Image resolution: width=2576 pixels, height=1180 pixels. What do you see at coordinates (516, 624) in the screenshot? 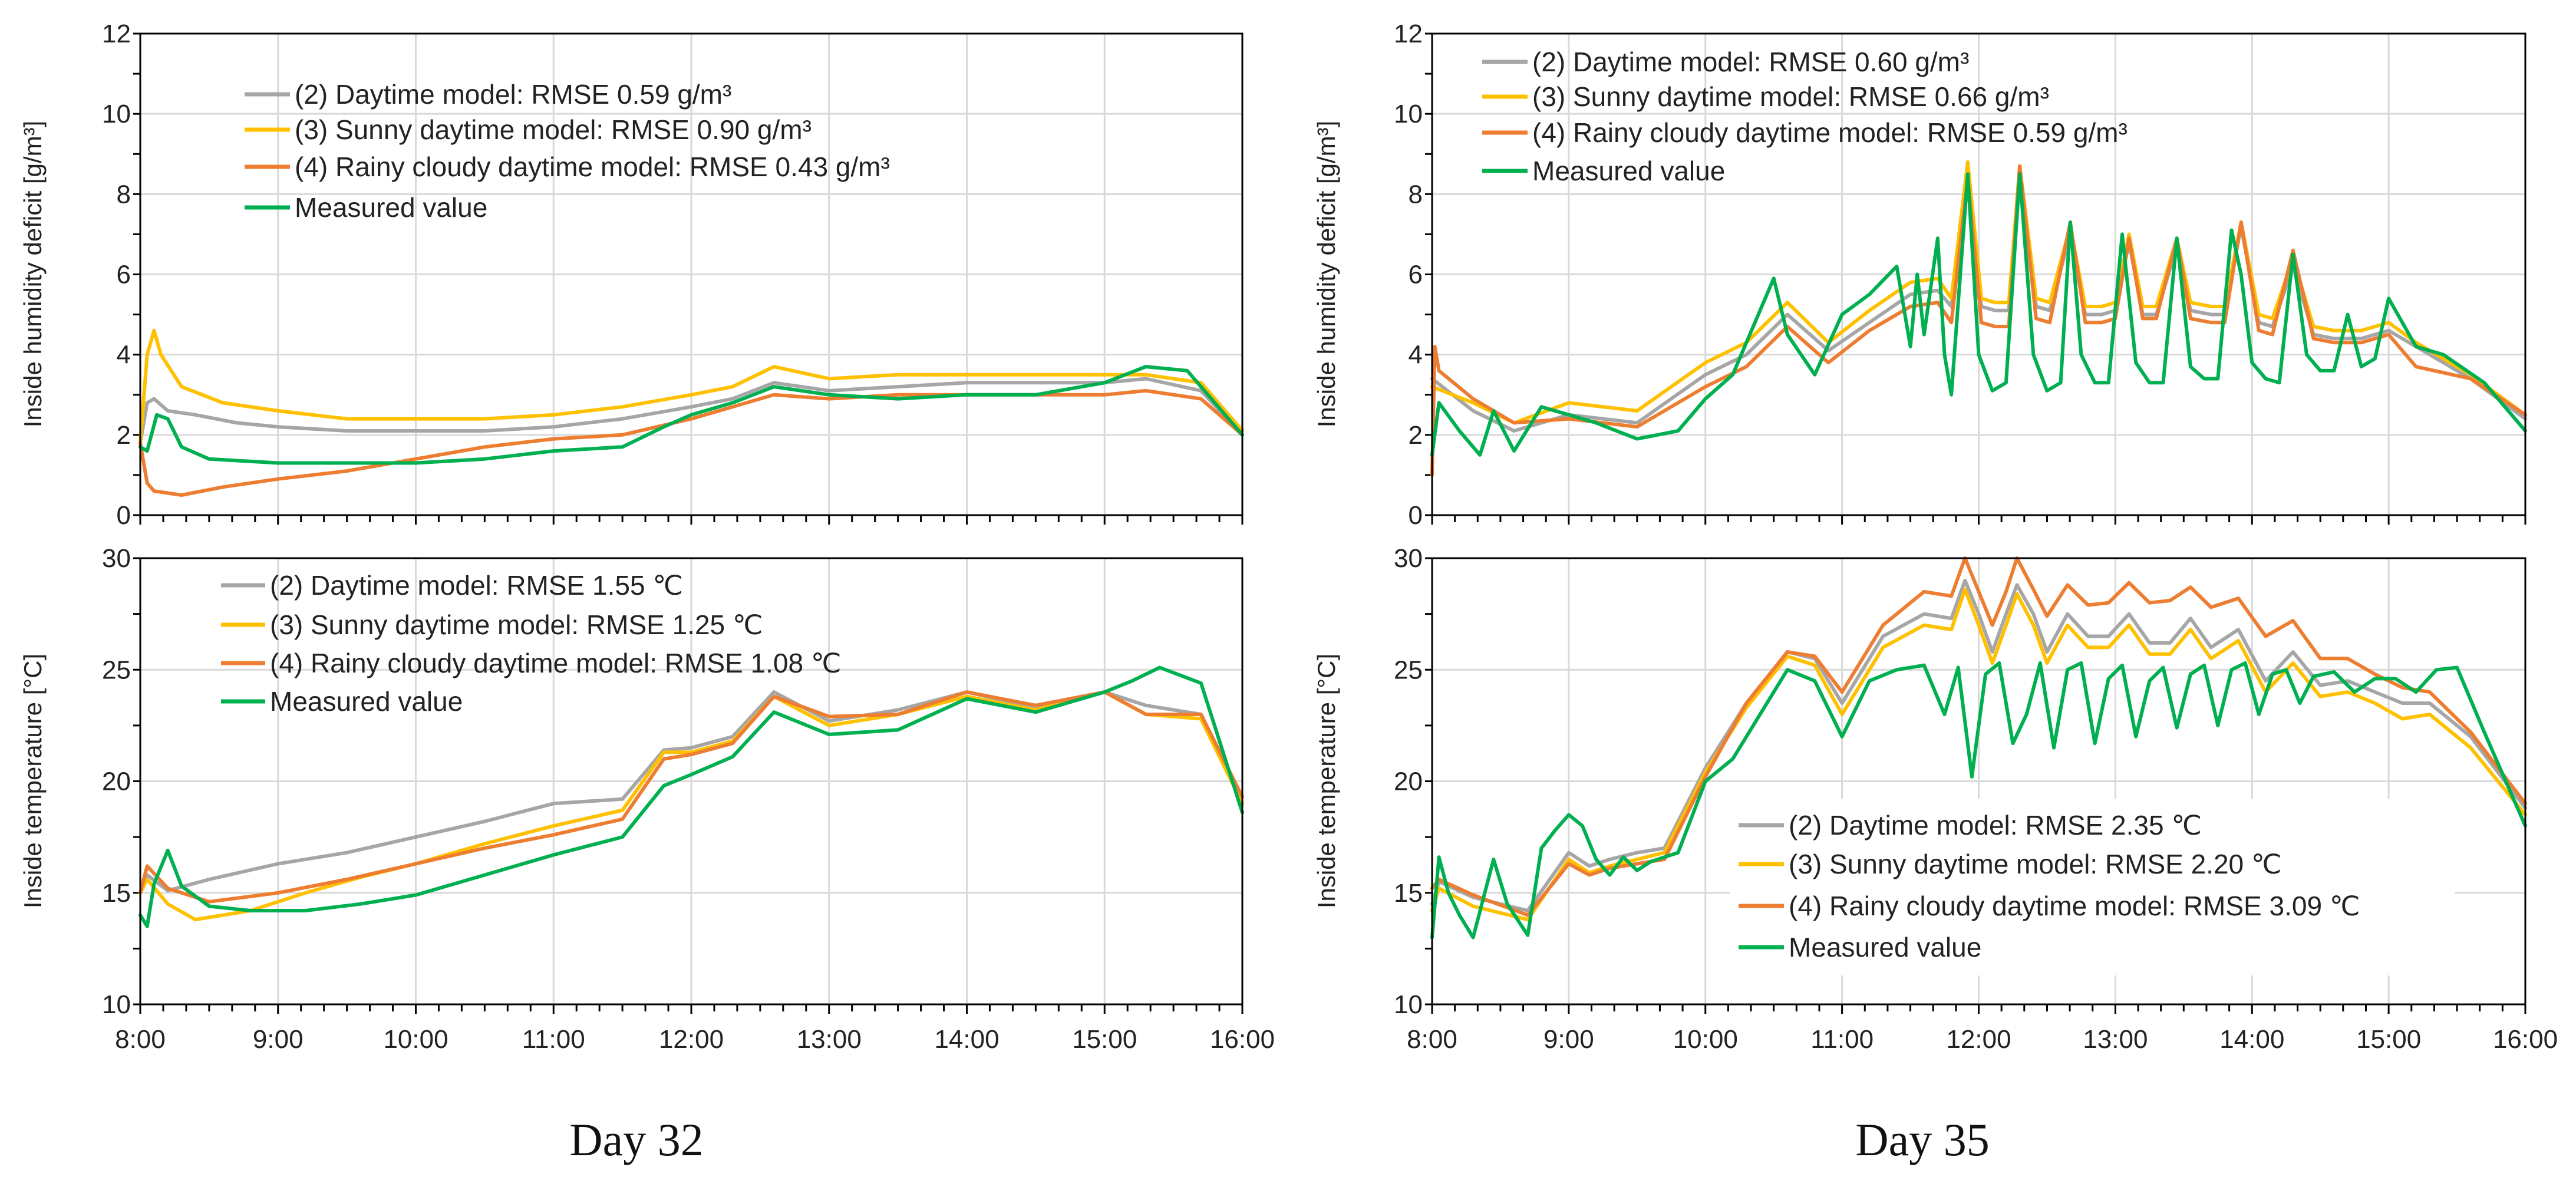
I see `legend-sunny: (3) Sunny daytime model: RMSE 1.25 ℃` at bounding box center [516, 624].